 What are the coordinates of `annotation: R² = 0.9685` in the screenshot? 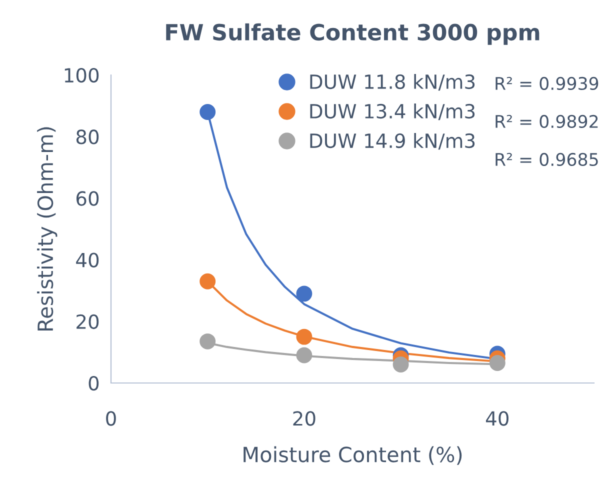 It's located at (547, 159).